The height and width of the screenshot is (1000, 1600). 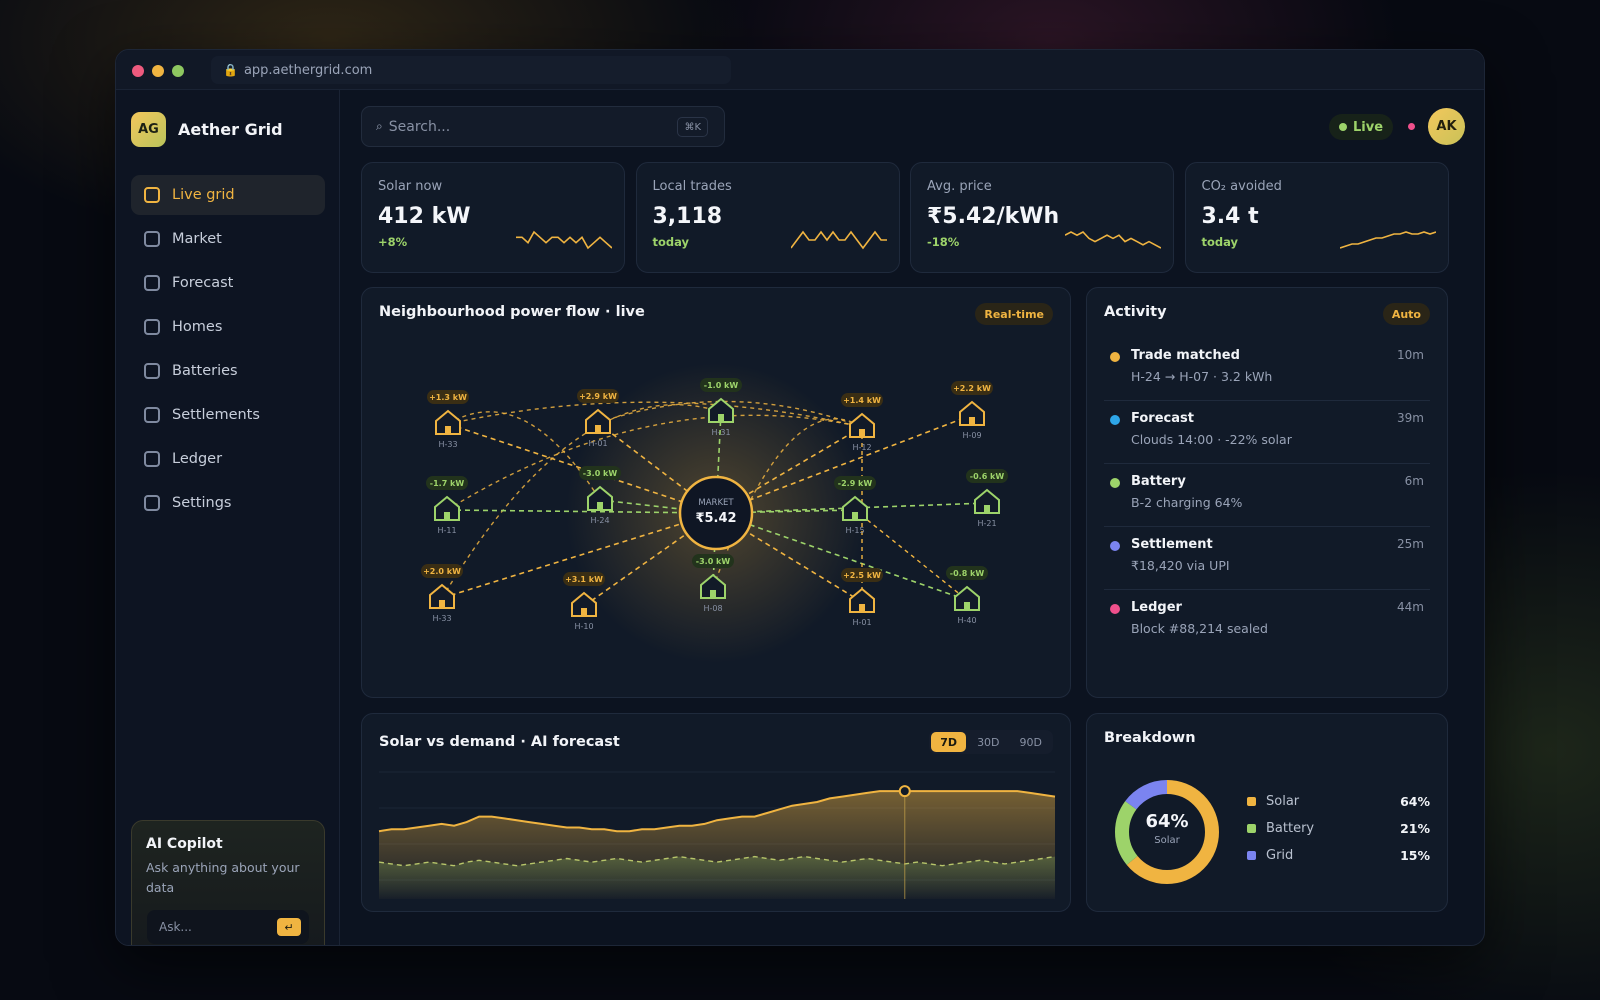 What do you see at coordinates (543, 126) in the screenshot?
I see `search-input: ⌕ Search... ⌘K` at bounding box center [543, 126].